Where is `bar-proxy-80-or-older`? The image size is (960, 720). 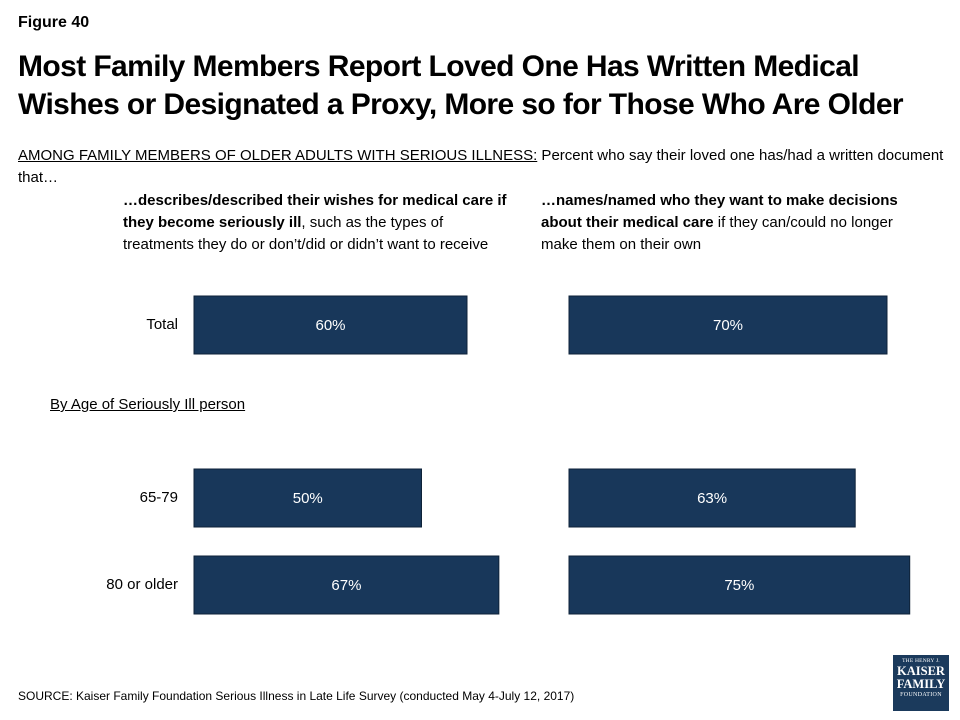 bar-proxy-80-or-older is located at coordinates (739, 585).